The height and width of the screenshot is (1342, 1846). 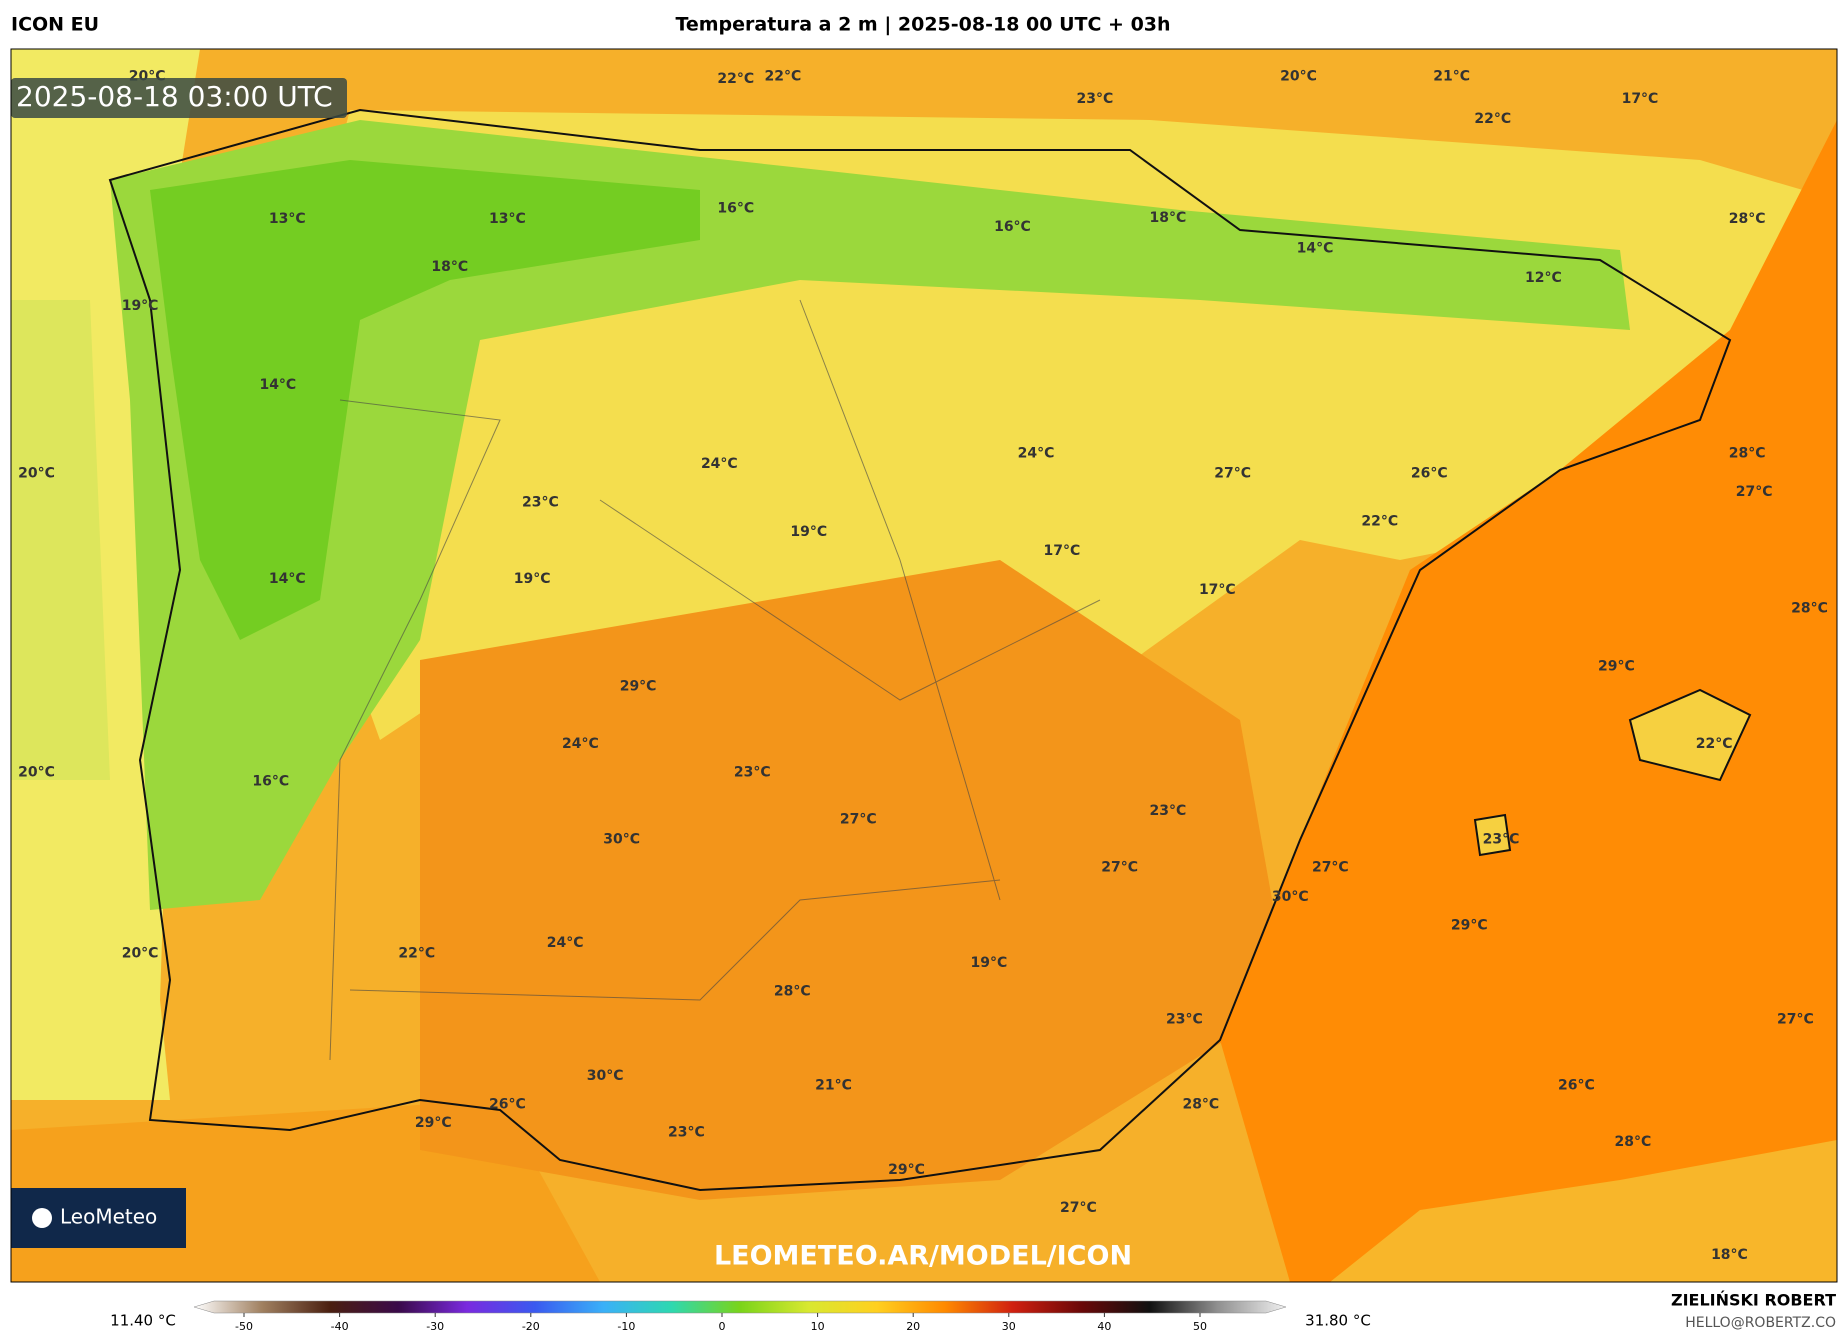 What do you see at coordinates (1200, 1326) in the screenshot?
I see `colorbar-tick-label: 50` at bounding box center [1200, 1326].